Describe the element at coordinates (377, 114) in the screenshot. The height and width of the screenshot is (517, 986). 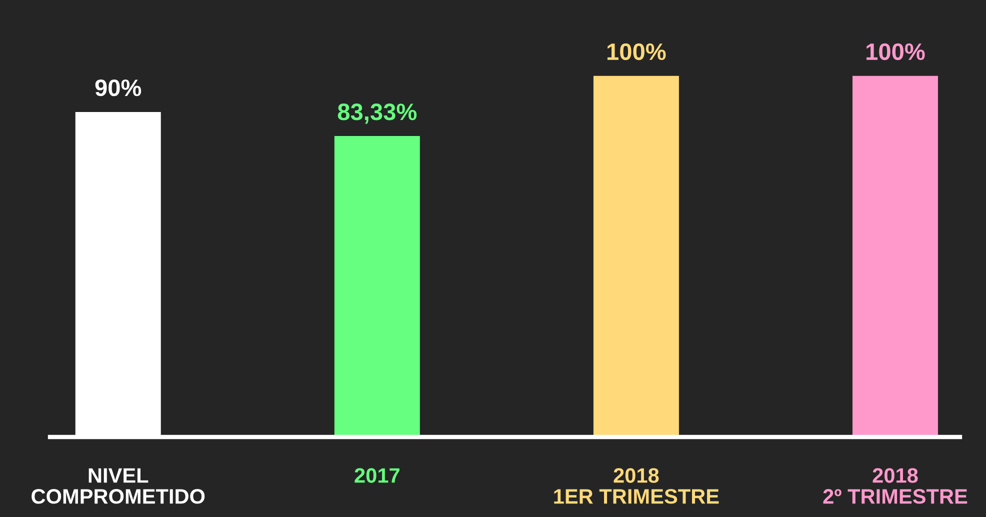
I see `data-label: 83,33%` at that location.